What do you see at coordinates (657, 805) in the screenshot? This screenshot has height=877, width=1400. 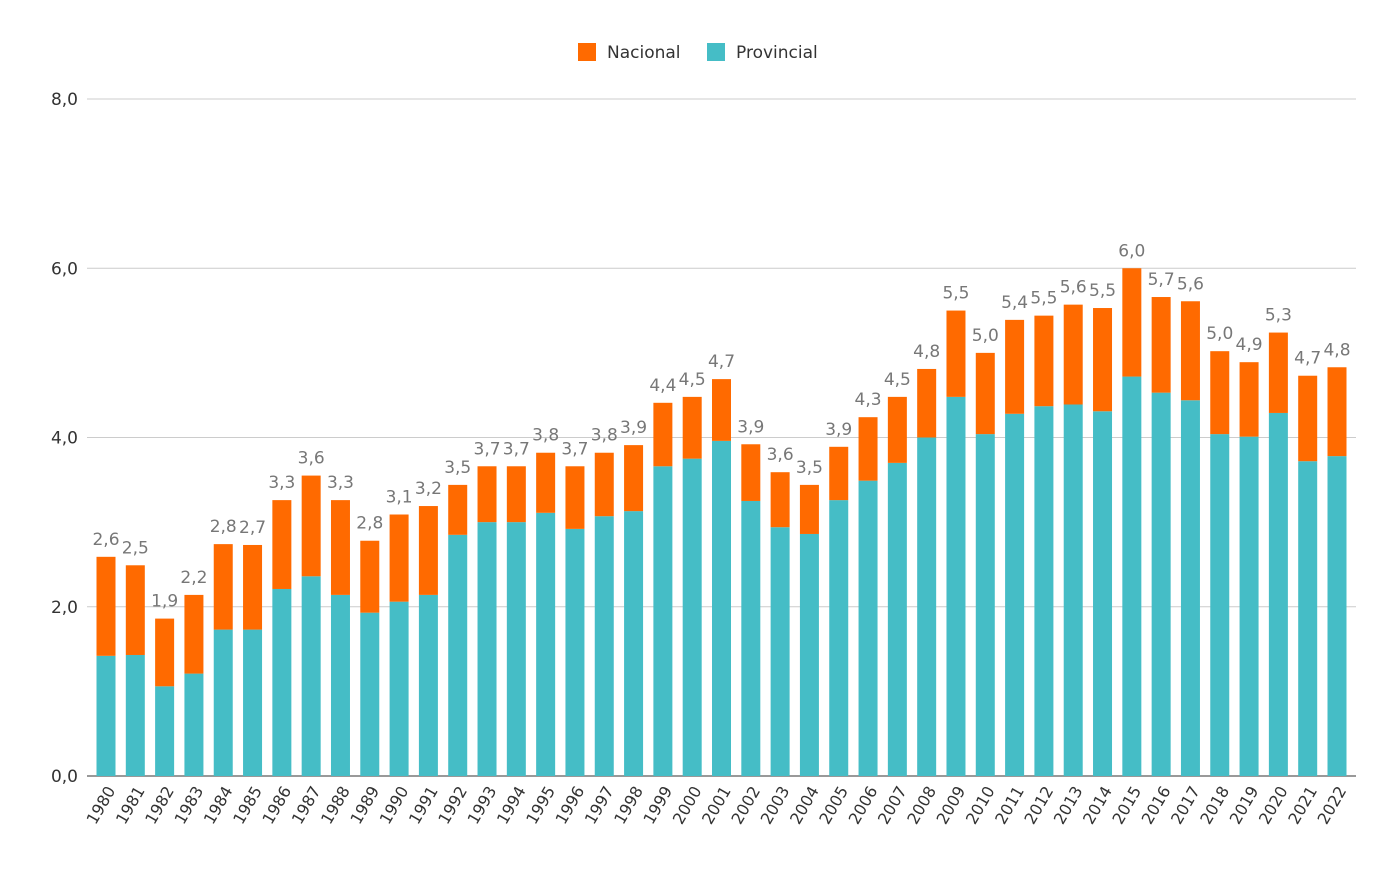 I see `x-tick-label: 1999` at bounding box center [657, 805].